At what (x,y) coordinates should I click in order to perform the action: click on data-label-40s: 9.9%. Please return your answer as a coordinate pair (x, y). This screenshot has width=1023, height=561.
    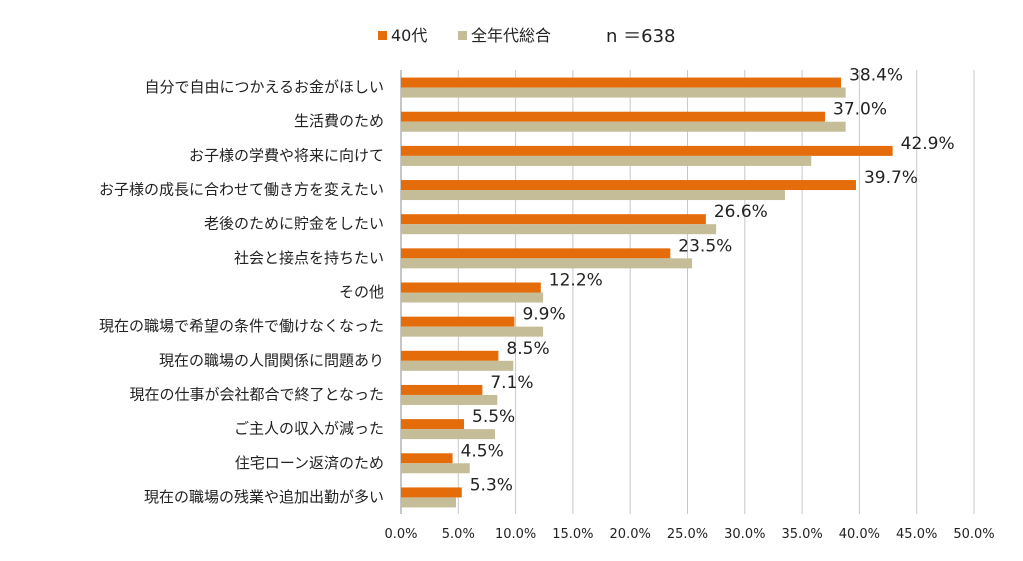
    Looking at the image, I should click on (543, 315).